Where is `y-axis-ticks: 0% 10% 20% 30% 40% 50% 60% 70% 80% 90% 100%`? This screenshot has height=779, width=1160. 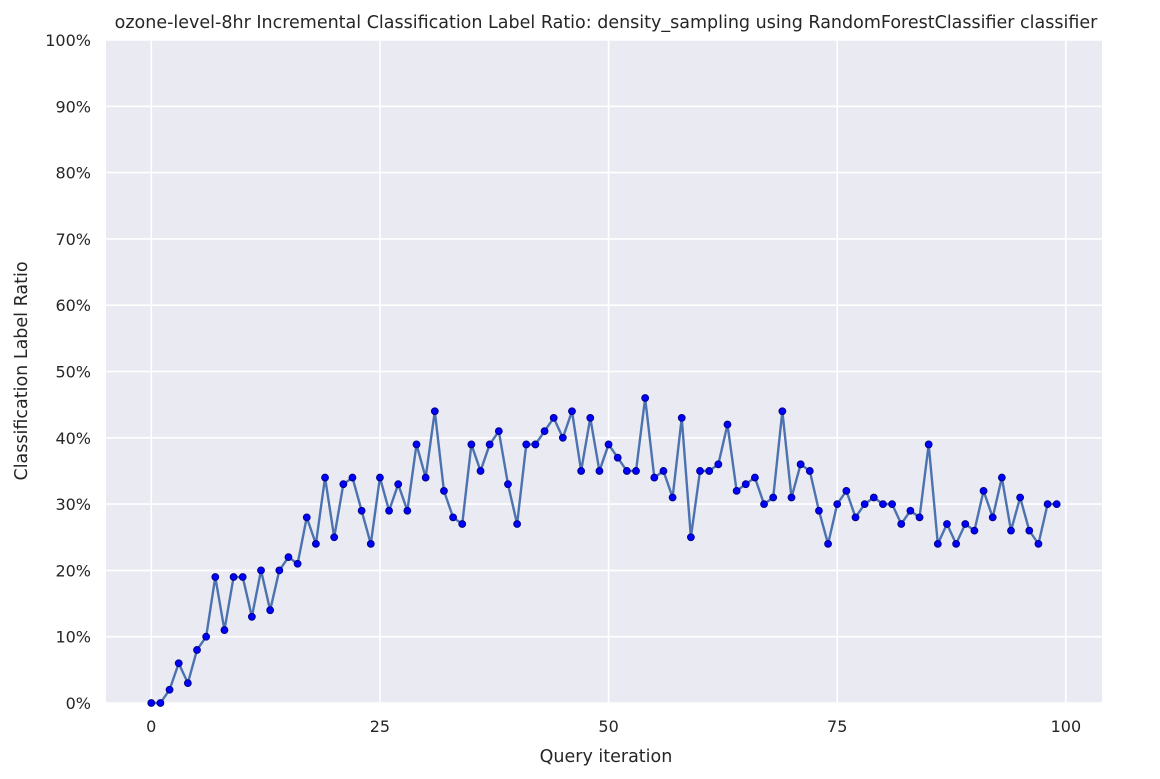 y-axis-ticks: 0% 10% 20% 30% 40% 50% 60% 70% 80% 90% 100% is located at coordinates (68, 372).